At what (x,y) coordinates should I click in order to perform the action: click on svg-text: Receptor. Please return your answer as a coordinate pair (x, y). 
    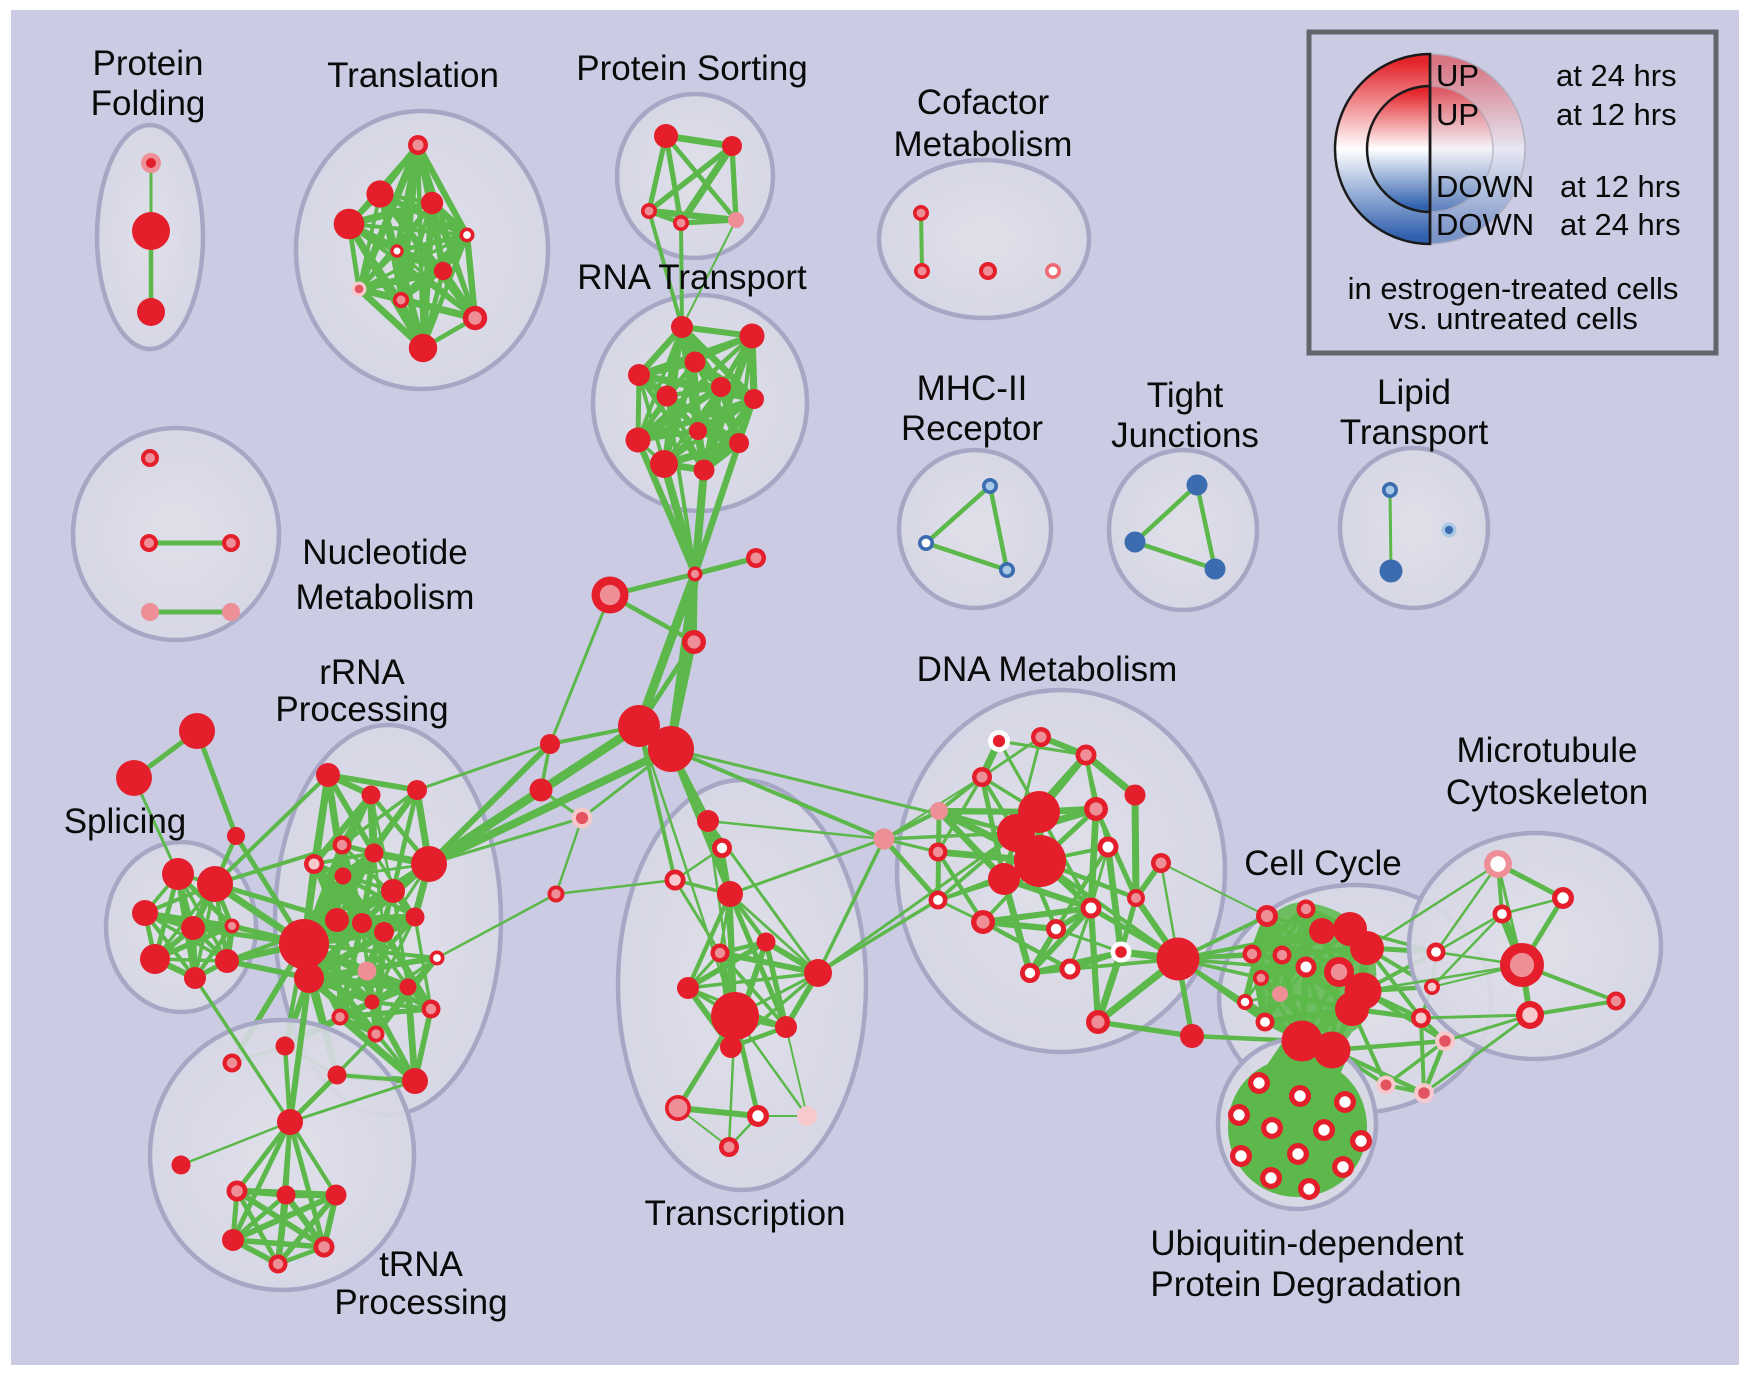
    Looking at the image, I should click on (972, 428).